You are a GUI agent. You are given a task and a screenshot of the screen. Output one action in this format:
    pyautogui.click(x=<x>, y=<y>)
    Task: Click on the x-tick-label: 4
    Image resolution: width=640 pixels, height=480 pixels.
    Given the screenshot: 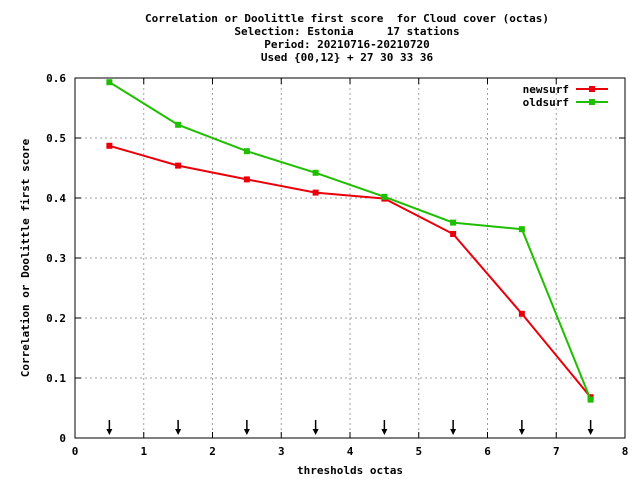 What is the action you would take?
    pyautogui.click(x=350, y=451)
    